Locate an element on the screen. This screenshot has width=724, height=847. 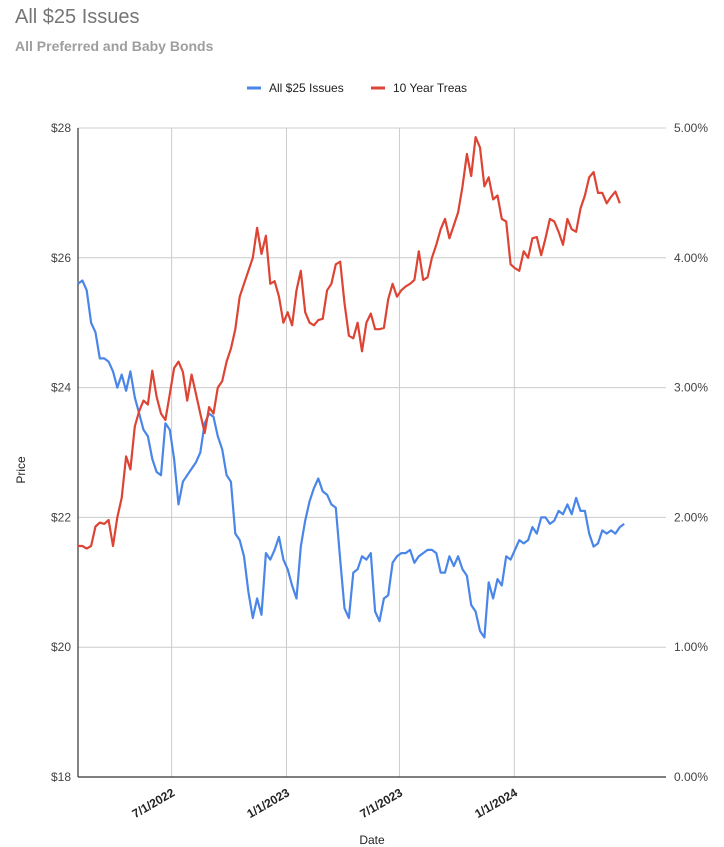
legend-label: All $25 Issues is located at coordinates (306, 88).